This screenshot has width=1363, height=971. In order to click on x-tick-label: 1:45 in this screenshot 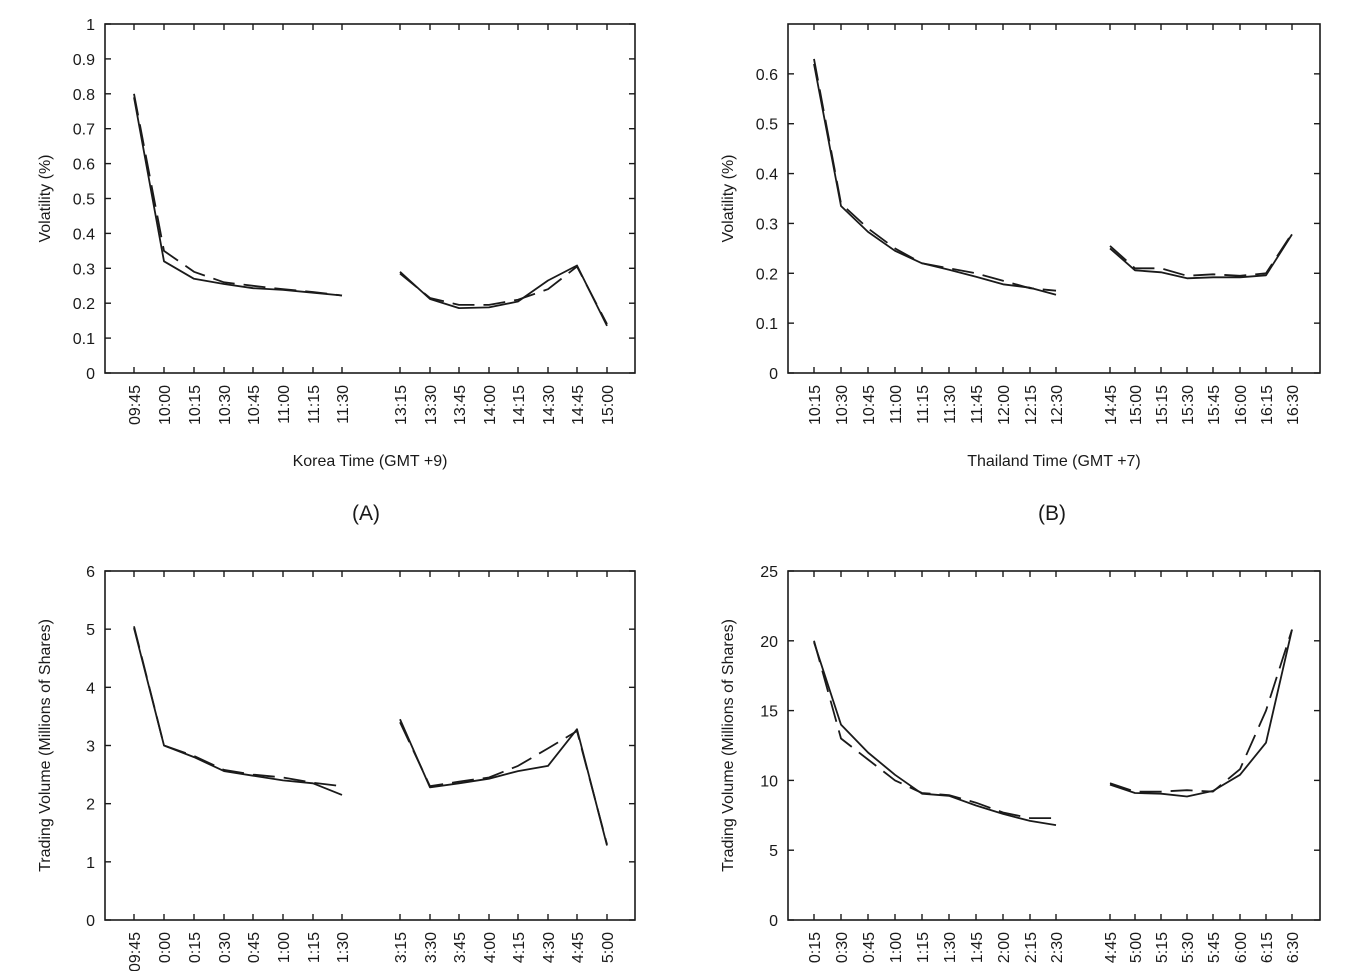, I will do `click(977, 947)`.